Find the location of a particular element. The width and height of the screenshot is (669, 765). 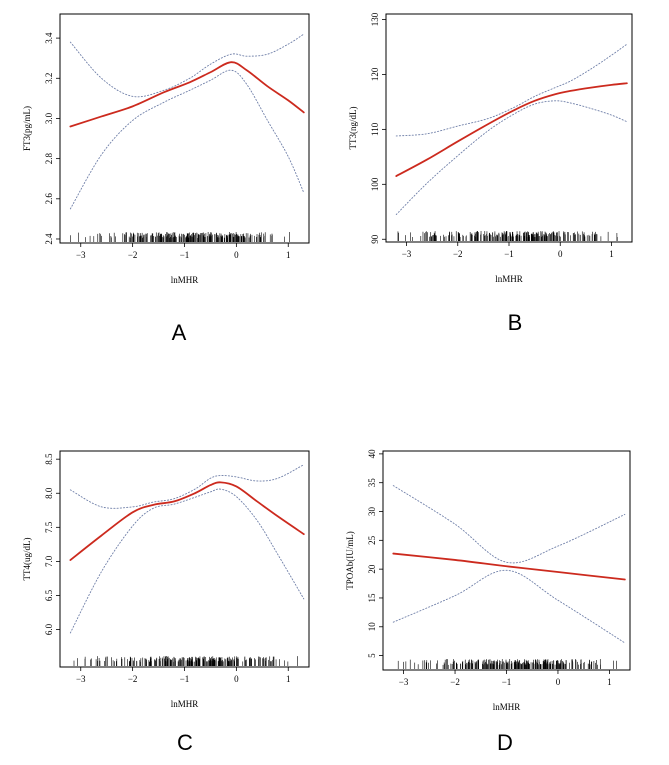

y-tick-label: 25 is located at coordinates (372, 540).